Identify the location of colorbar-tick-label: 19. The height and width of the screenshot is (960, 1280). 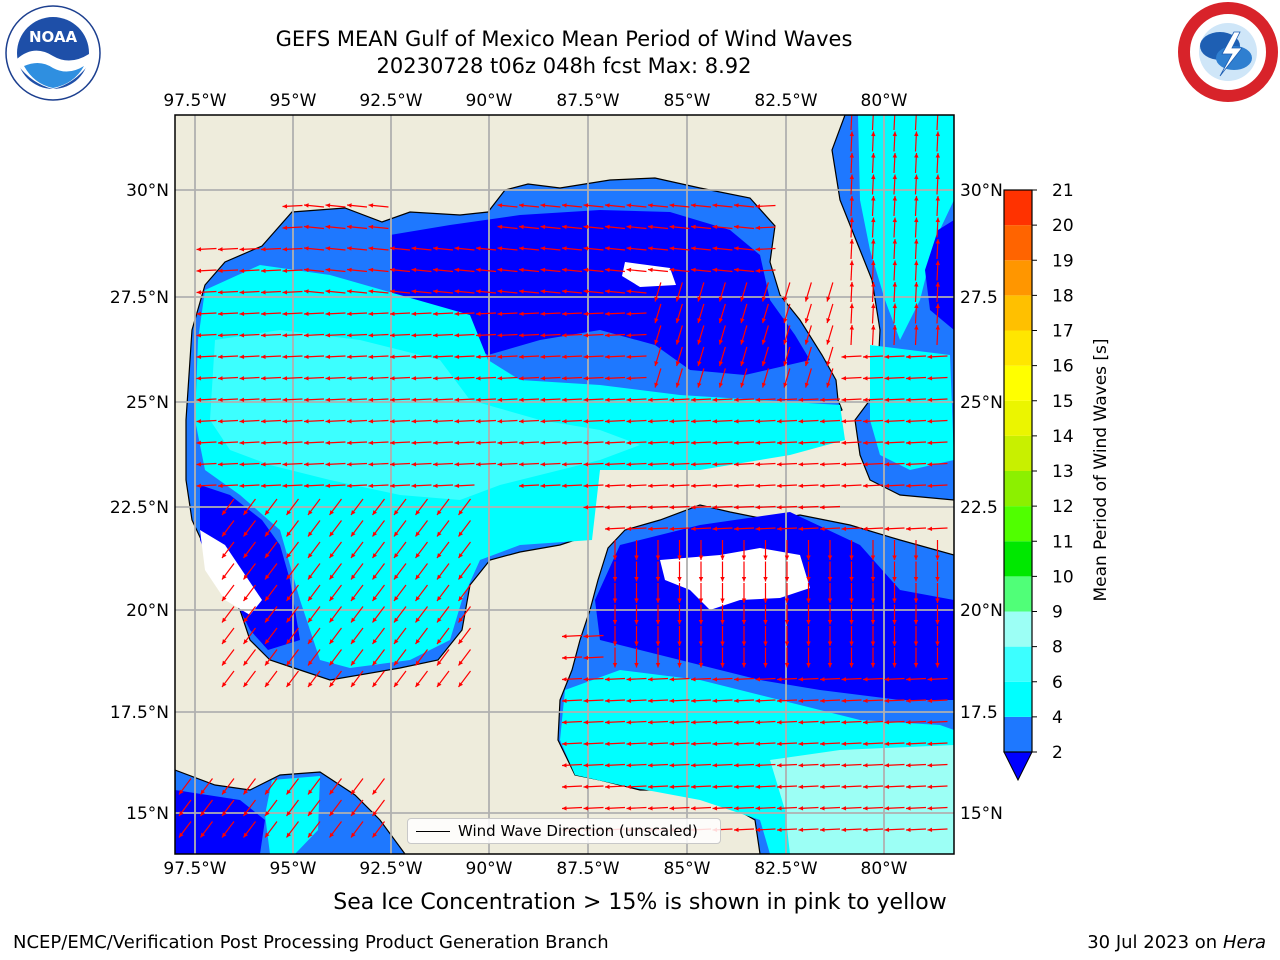
(1063, 261).